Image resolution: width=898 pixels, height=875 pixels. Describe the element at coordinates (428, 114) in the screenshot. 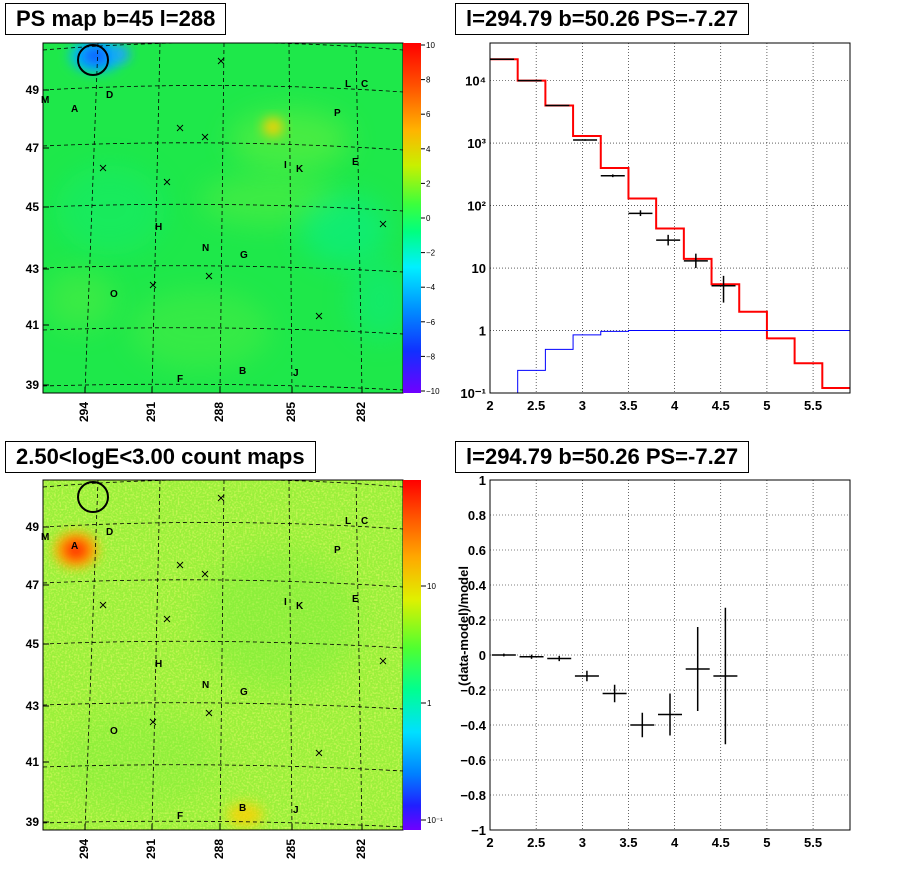

I see `colorbar-tick-label: 6` at that location.